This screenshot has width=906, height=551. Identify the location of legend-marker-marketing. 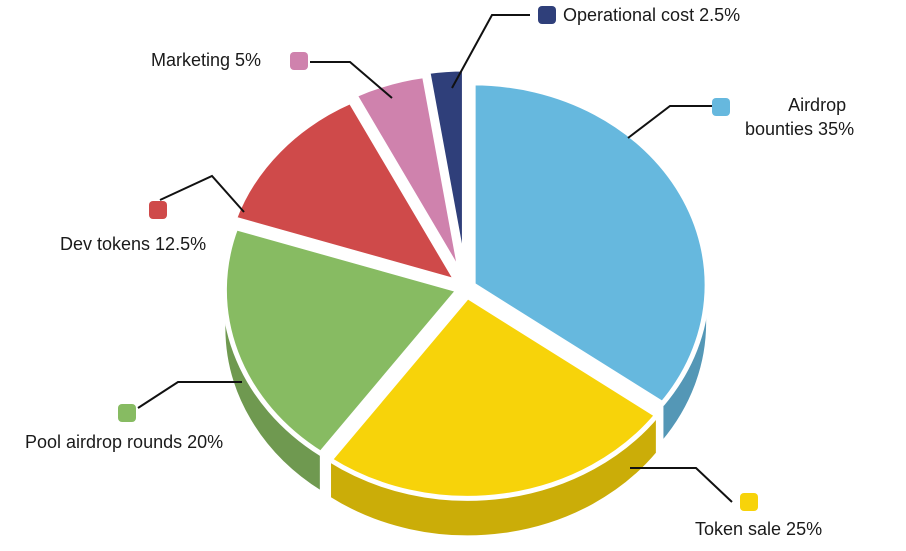
(299, 61).